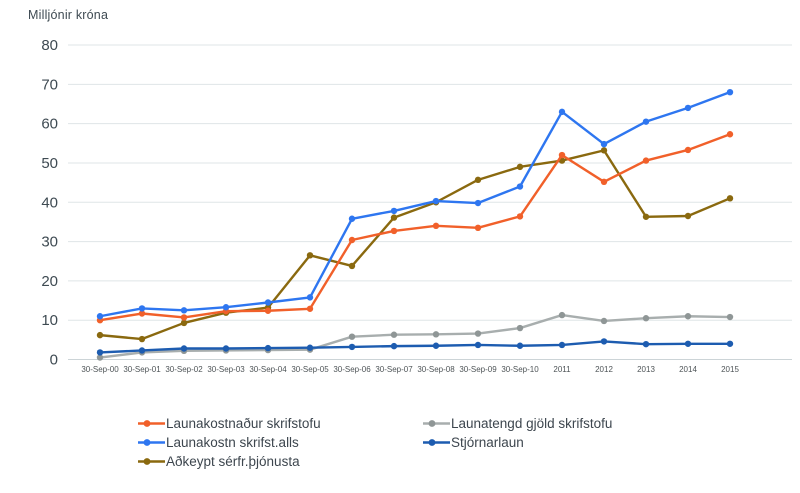 The height and width of the screenshot is (493, 800). I want to click on x-tick-label: 30-Sep-10, so click(520, 369).